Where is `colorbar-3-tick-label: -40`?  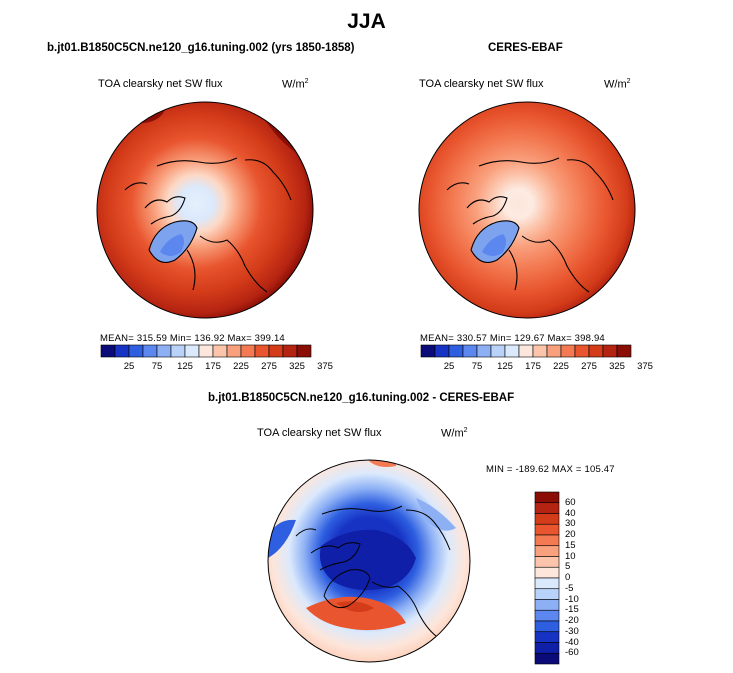
colorbar-3-tick-label: -40 is located at coordinates (572, 642).